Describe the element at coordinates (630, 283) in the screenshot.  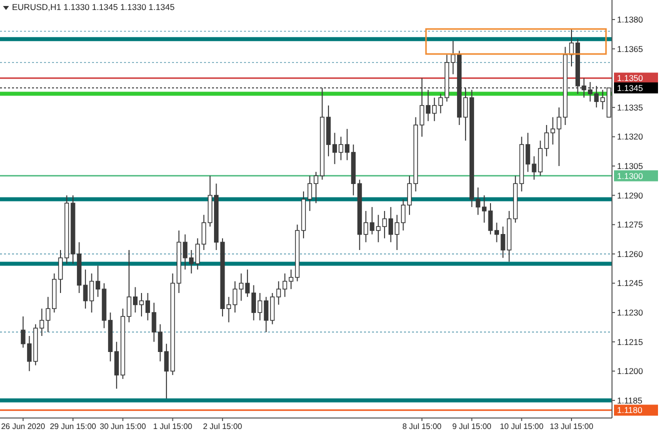
I see `y-tick-label: 1.1245` at that location.